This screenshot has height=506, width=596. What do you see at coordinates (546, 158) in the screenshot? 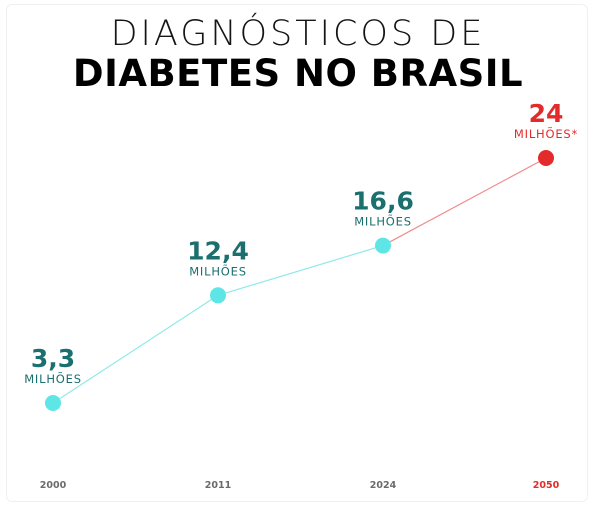
I see `projected-data-point` at bounding box center [546, 158].